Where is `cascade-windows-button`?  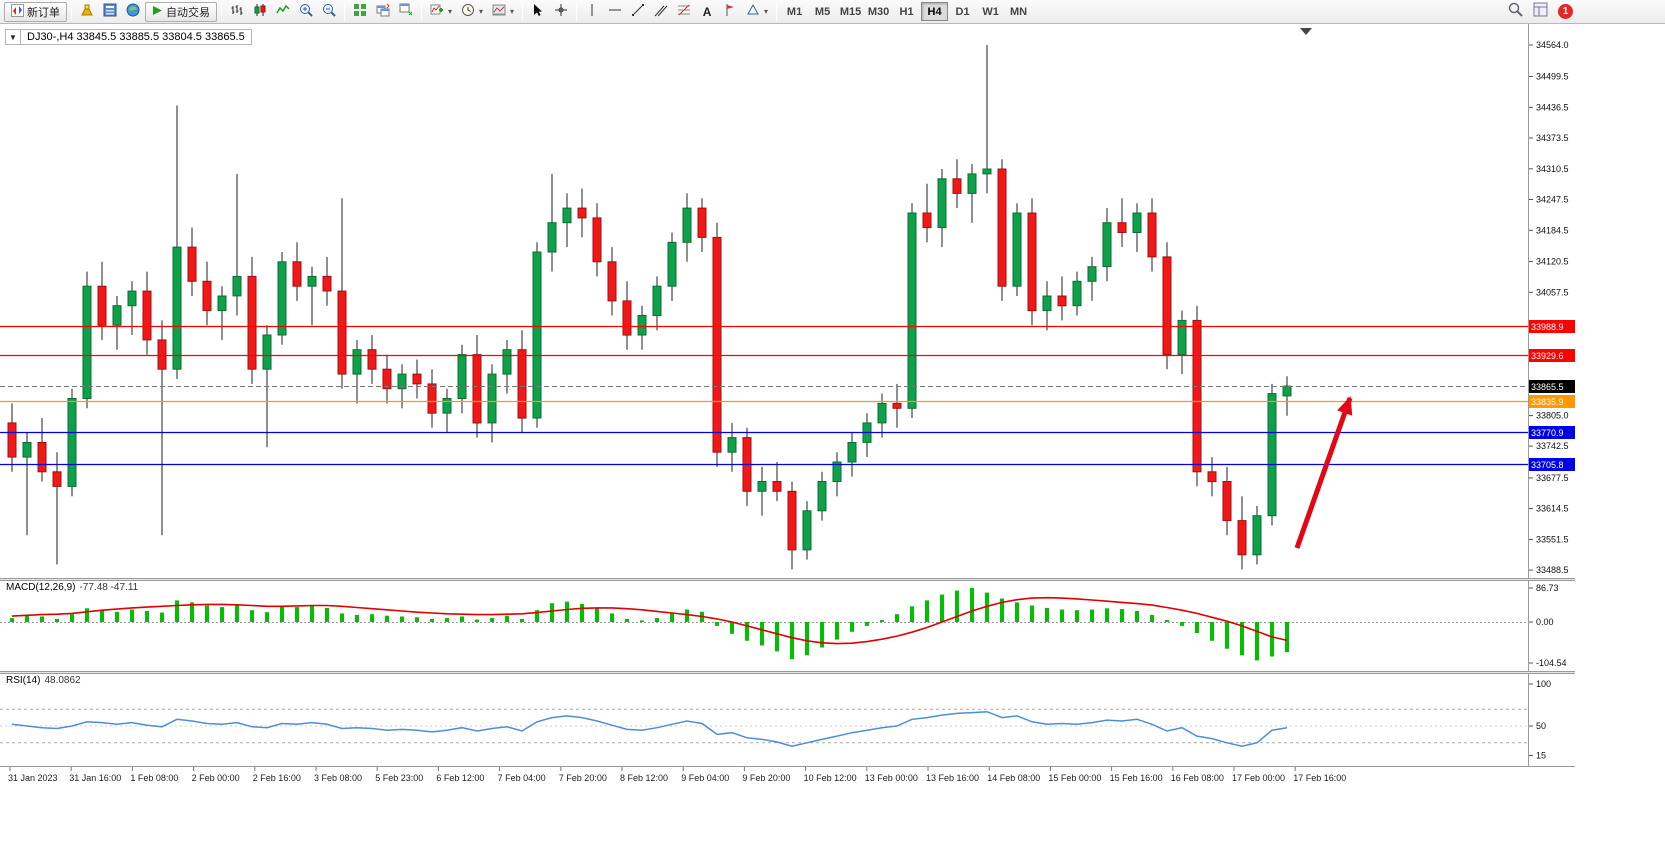 cascade-windows-button is located at coordinates (383, 12).